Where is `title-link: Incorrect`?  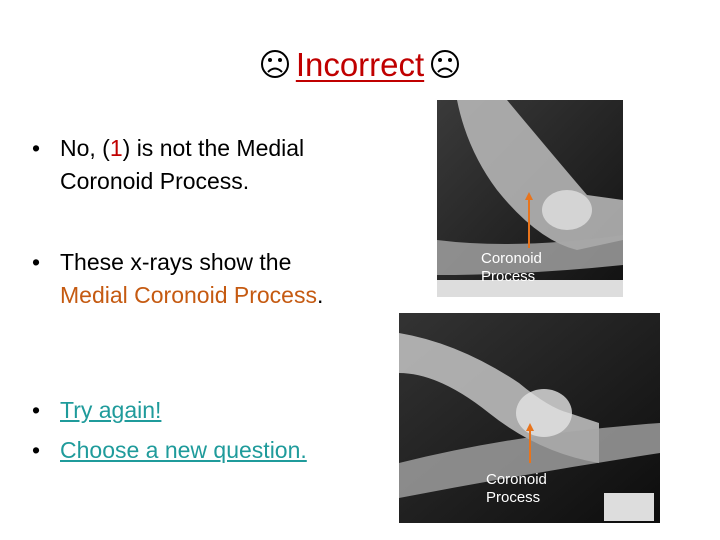
title-link: Incorrect is located at coordinates (360, 64).